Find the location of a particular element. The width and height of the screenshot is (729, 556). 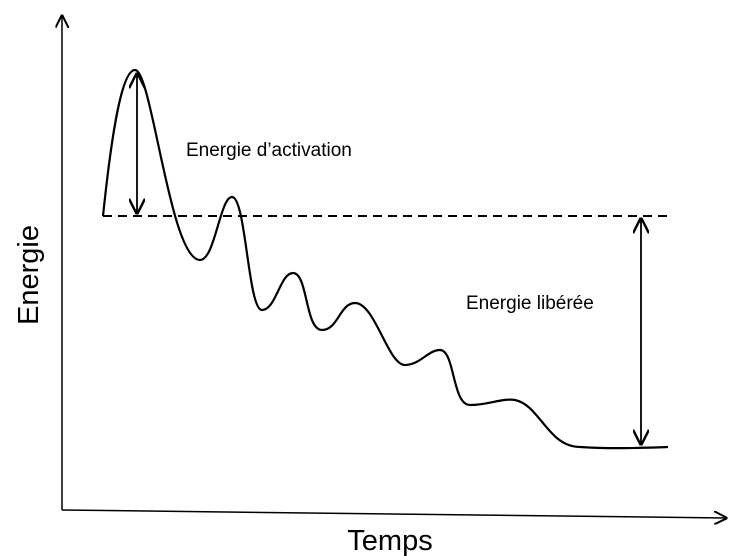

x-axis is located at coordinates (393, 513).